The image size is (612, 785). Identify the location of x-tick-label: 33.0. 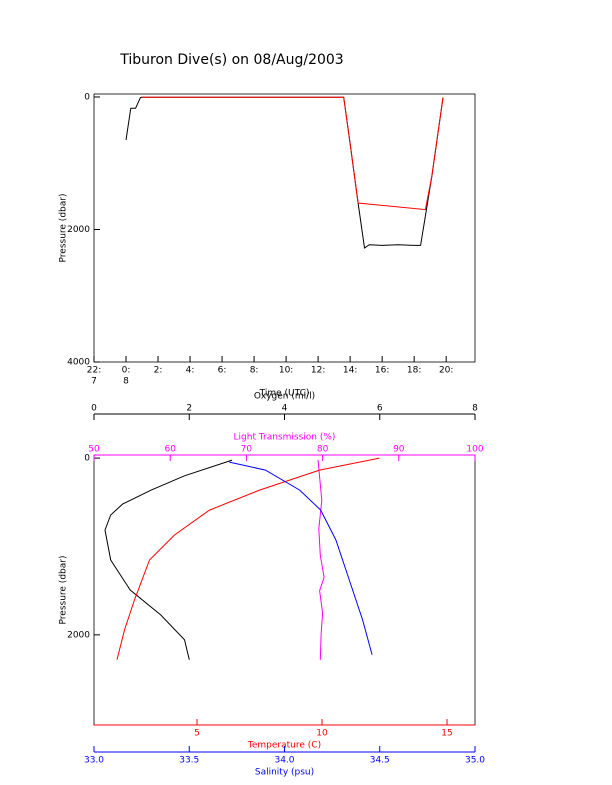
(94, 761).